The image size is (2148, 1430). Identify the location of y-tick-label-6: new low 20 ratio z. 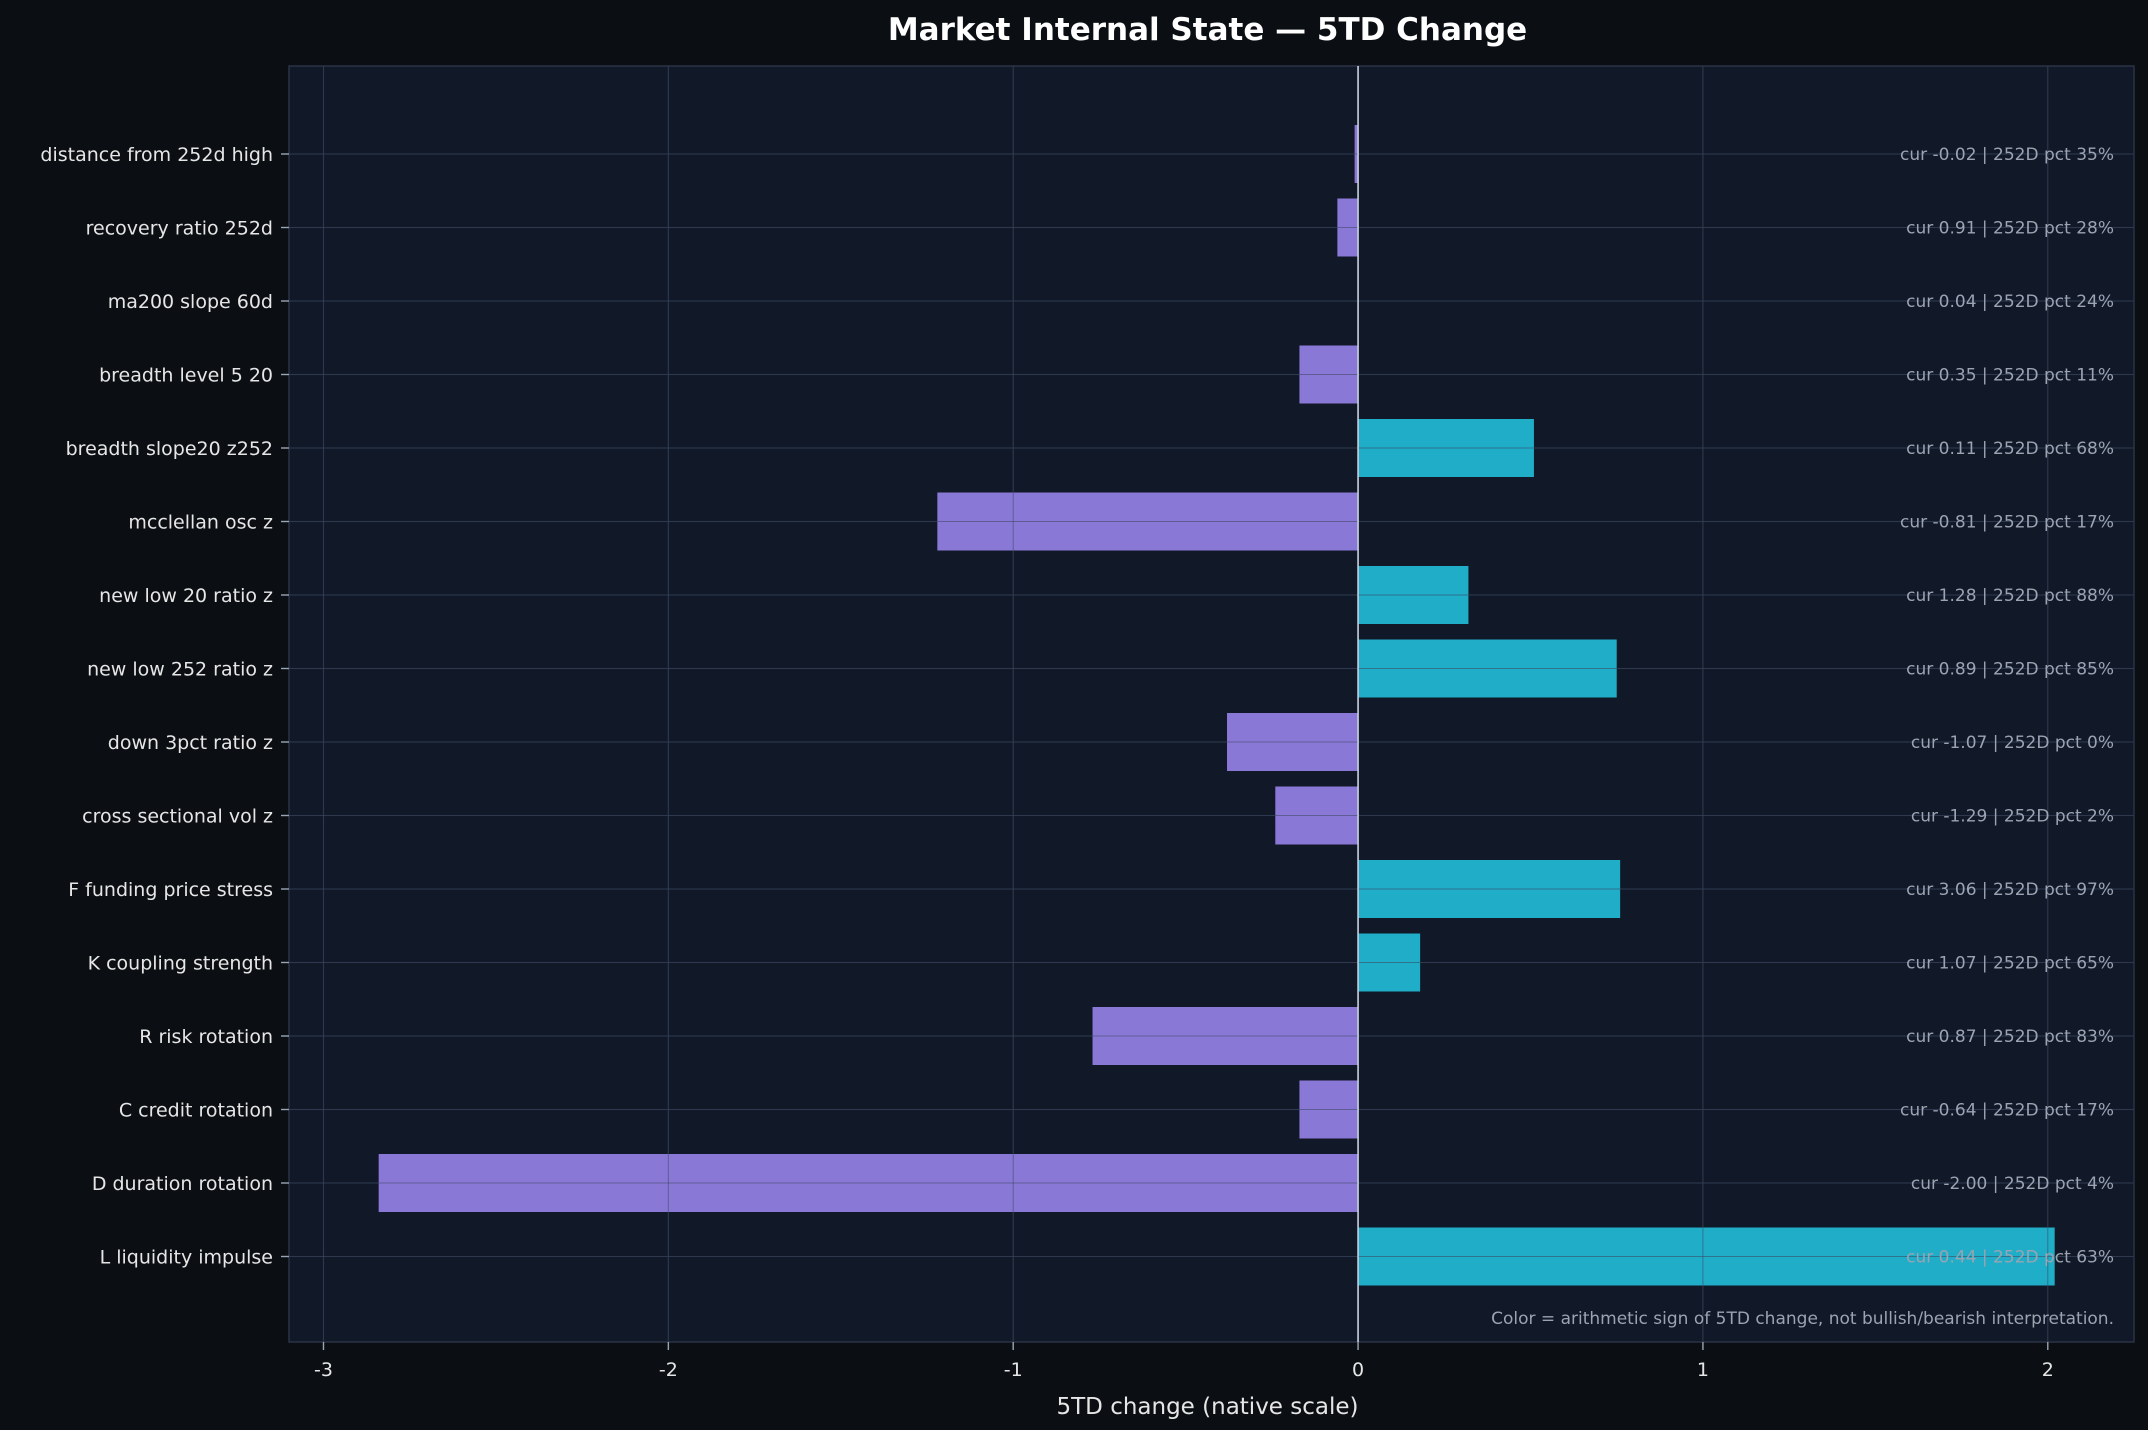
(186, 596).